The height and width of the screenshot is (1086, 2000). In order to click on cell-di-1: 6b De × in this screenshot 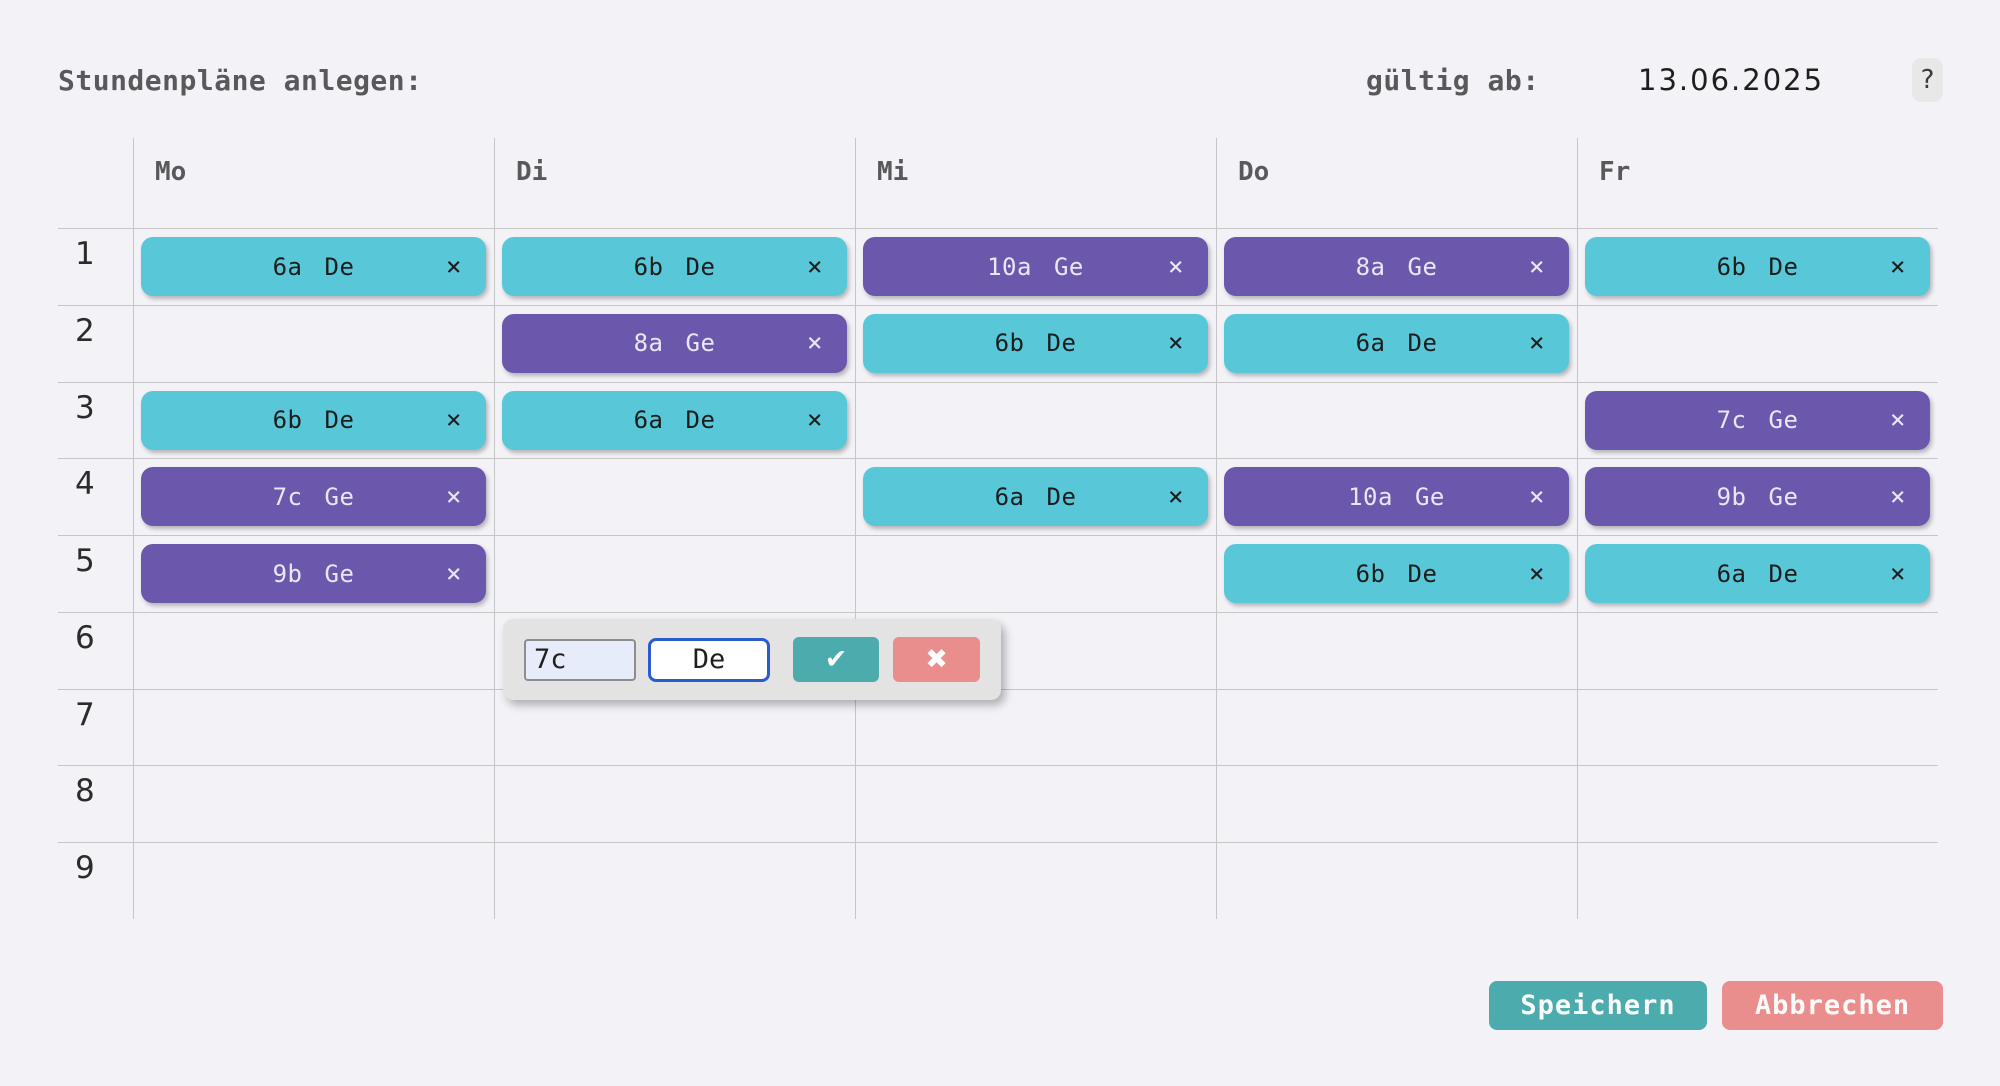, I will do `click(674, 266)`.